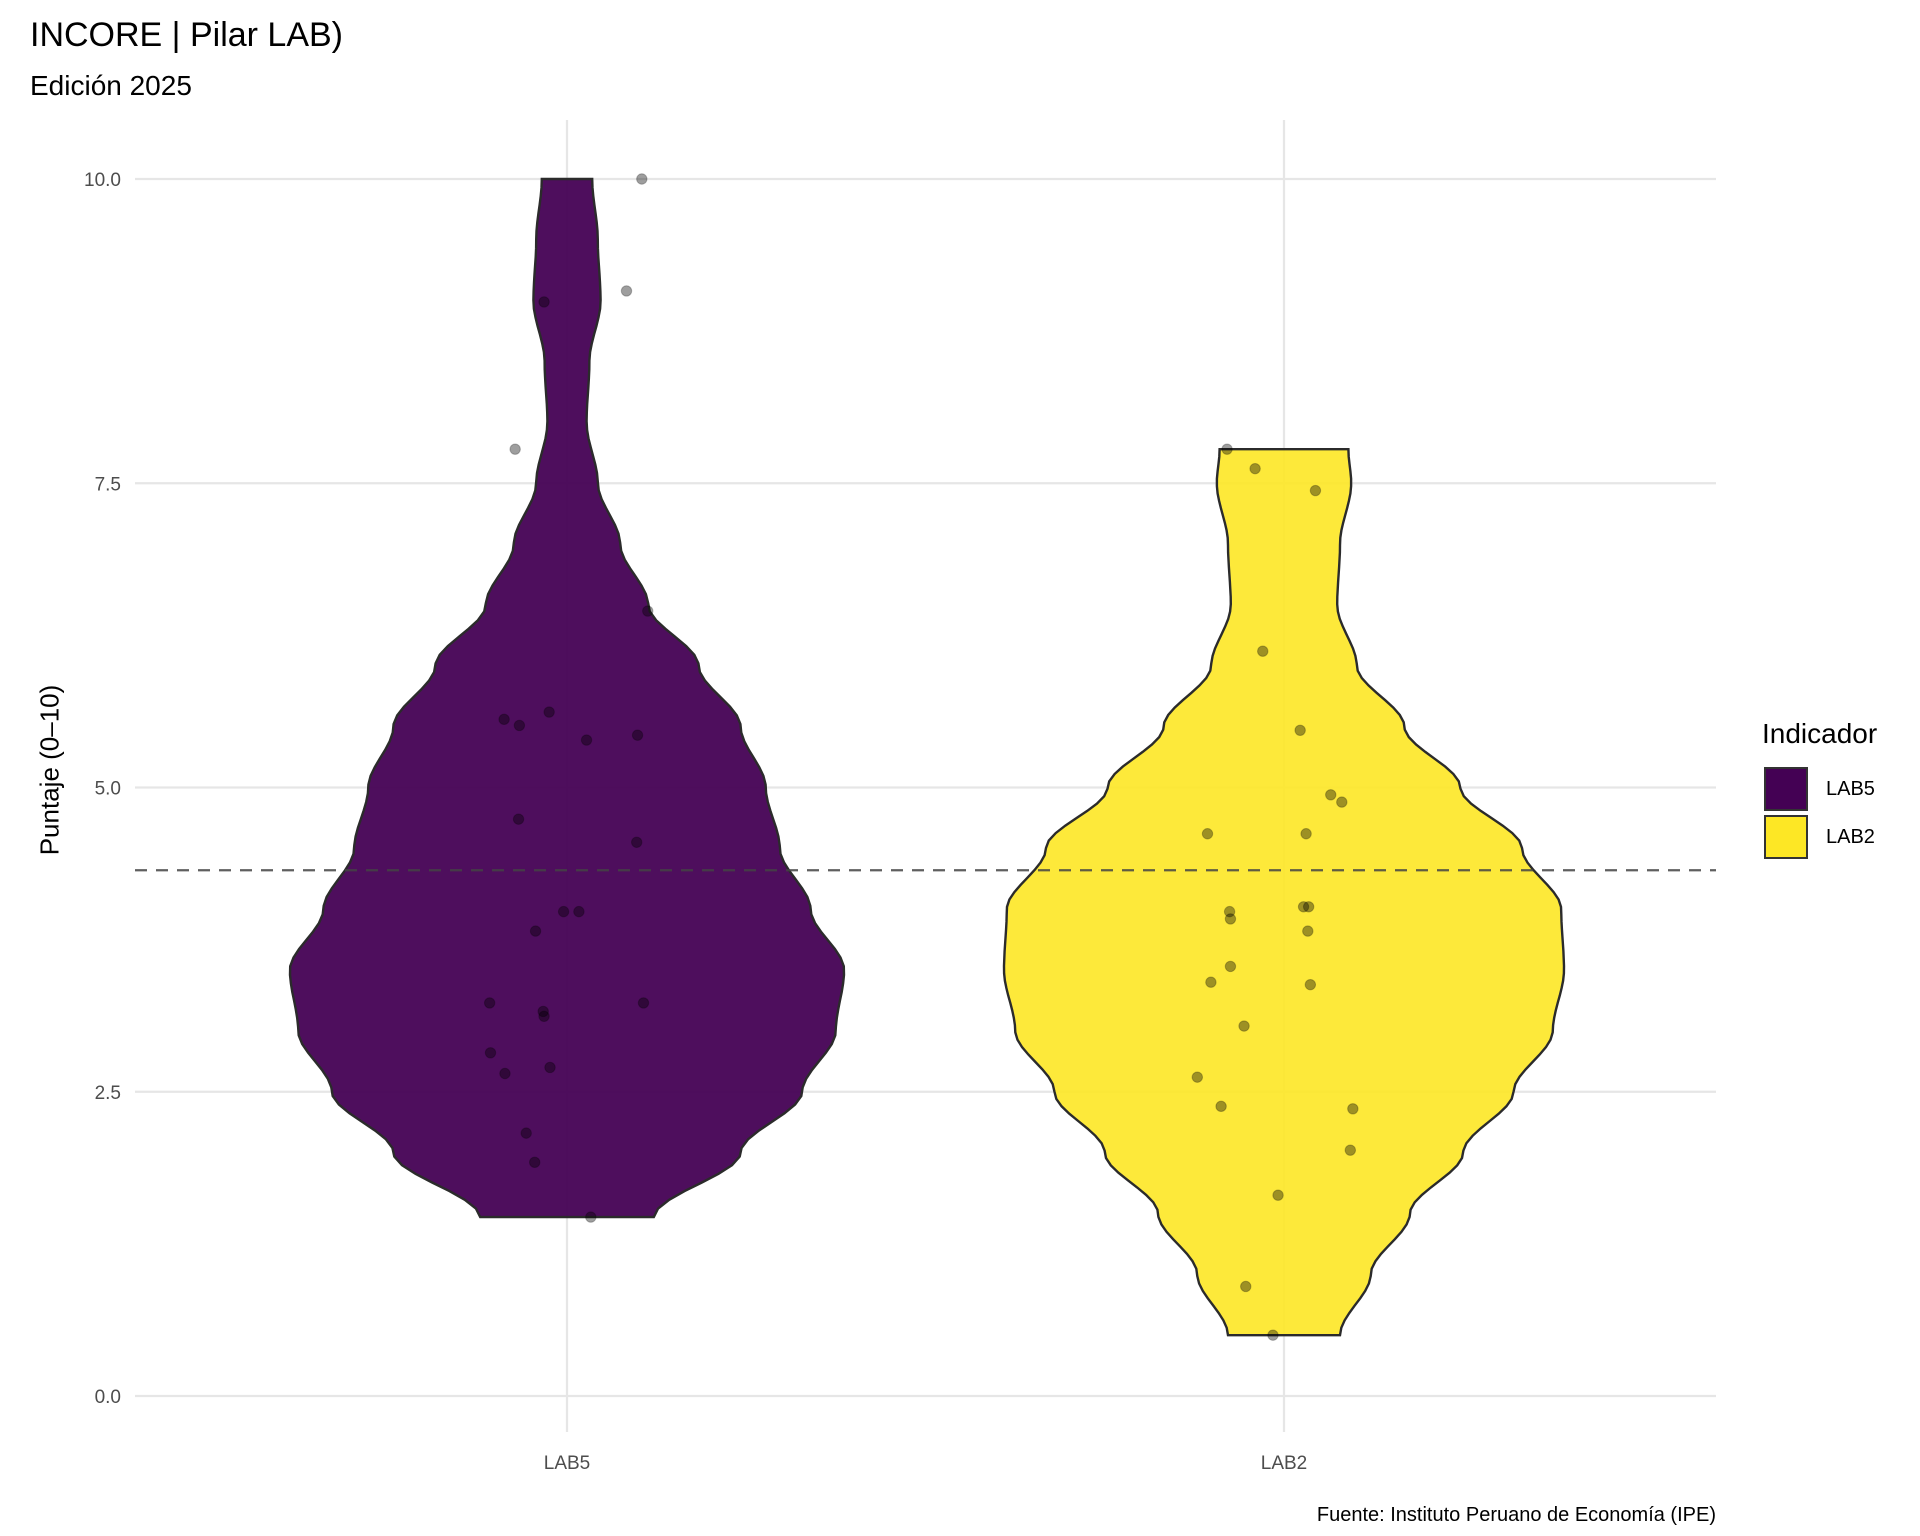  What do you see at coordinates (108, 1093) in the screenshot?
I see `y-tick-label: 2.5` at bounding box center [108, 1093].